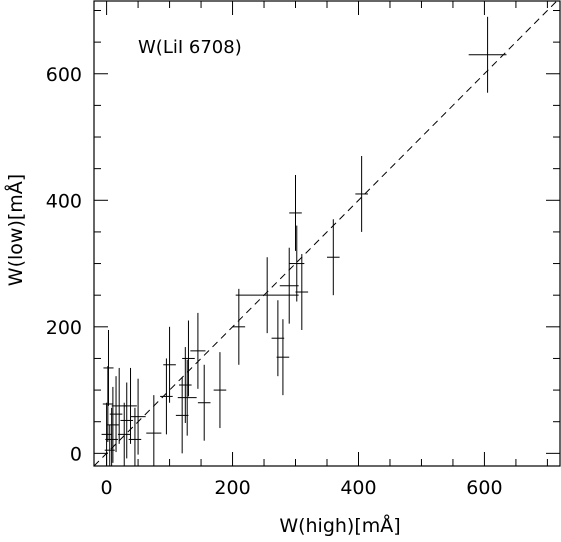 Image resolution: width=561 pixels, height=542 pixels. I want to click on chart-annotation: W(LiI 6708), so click(190, 47).